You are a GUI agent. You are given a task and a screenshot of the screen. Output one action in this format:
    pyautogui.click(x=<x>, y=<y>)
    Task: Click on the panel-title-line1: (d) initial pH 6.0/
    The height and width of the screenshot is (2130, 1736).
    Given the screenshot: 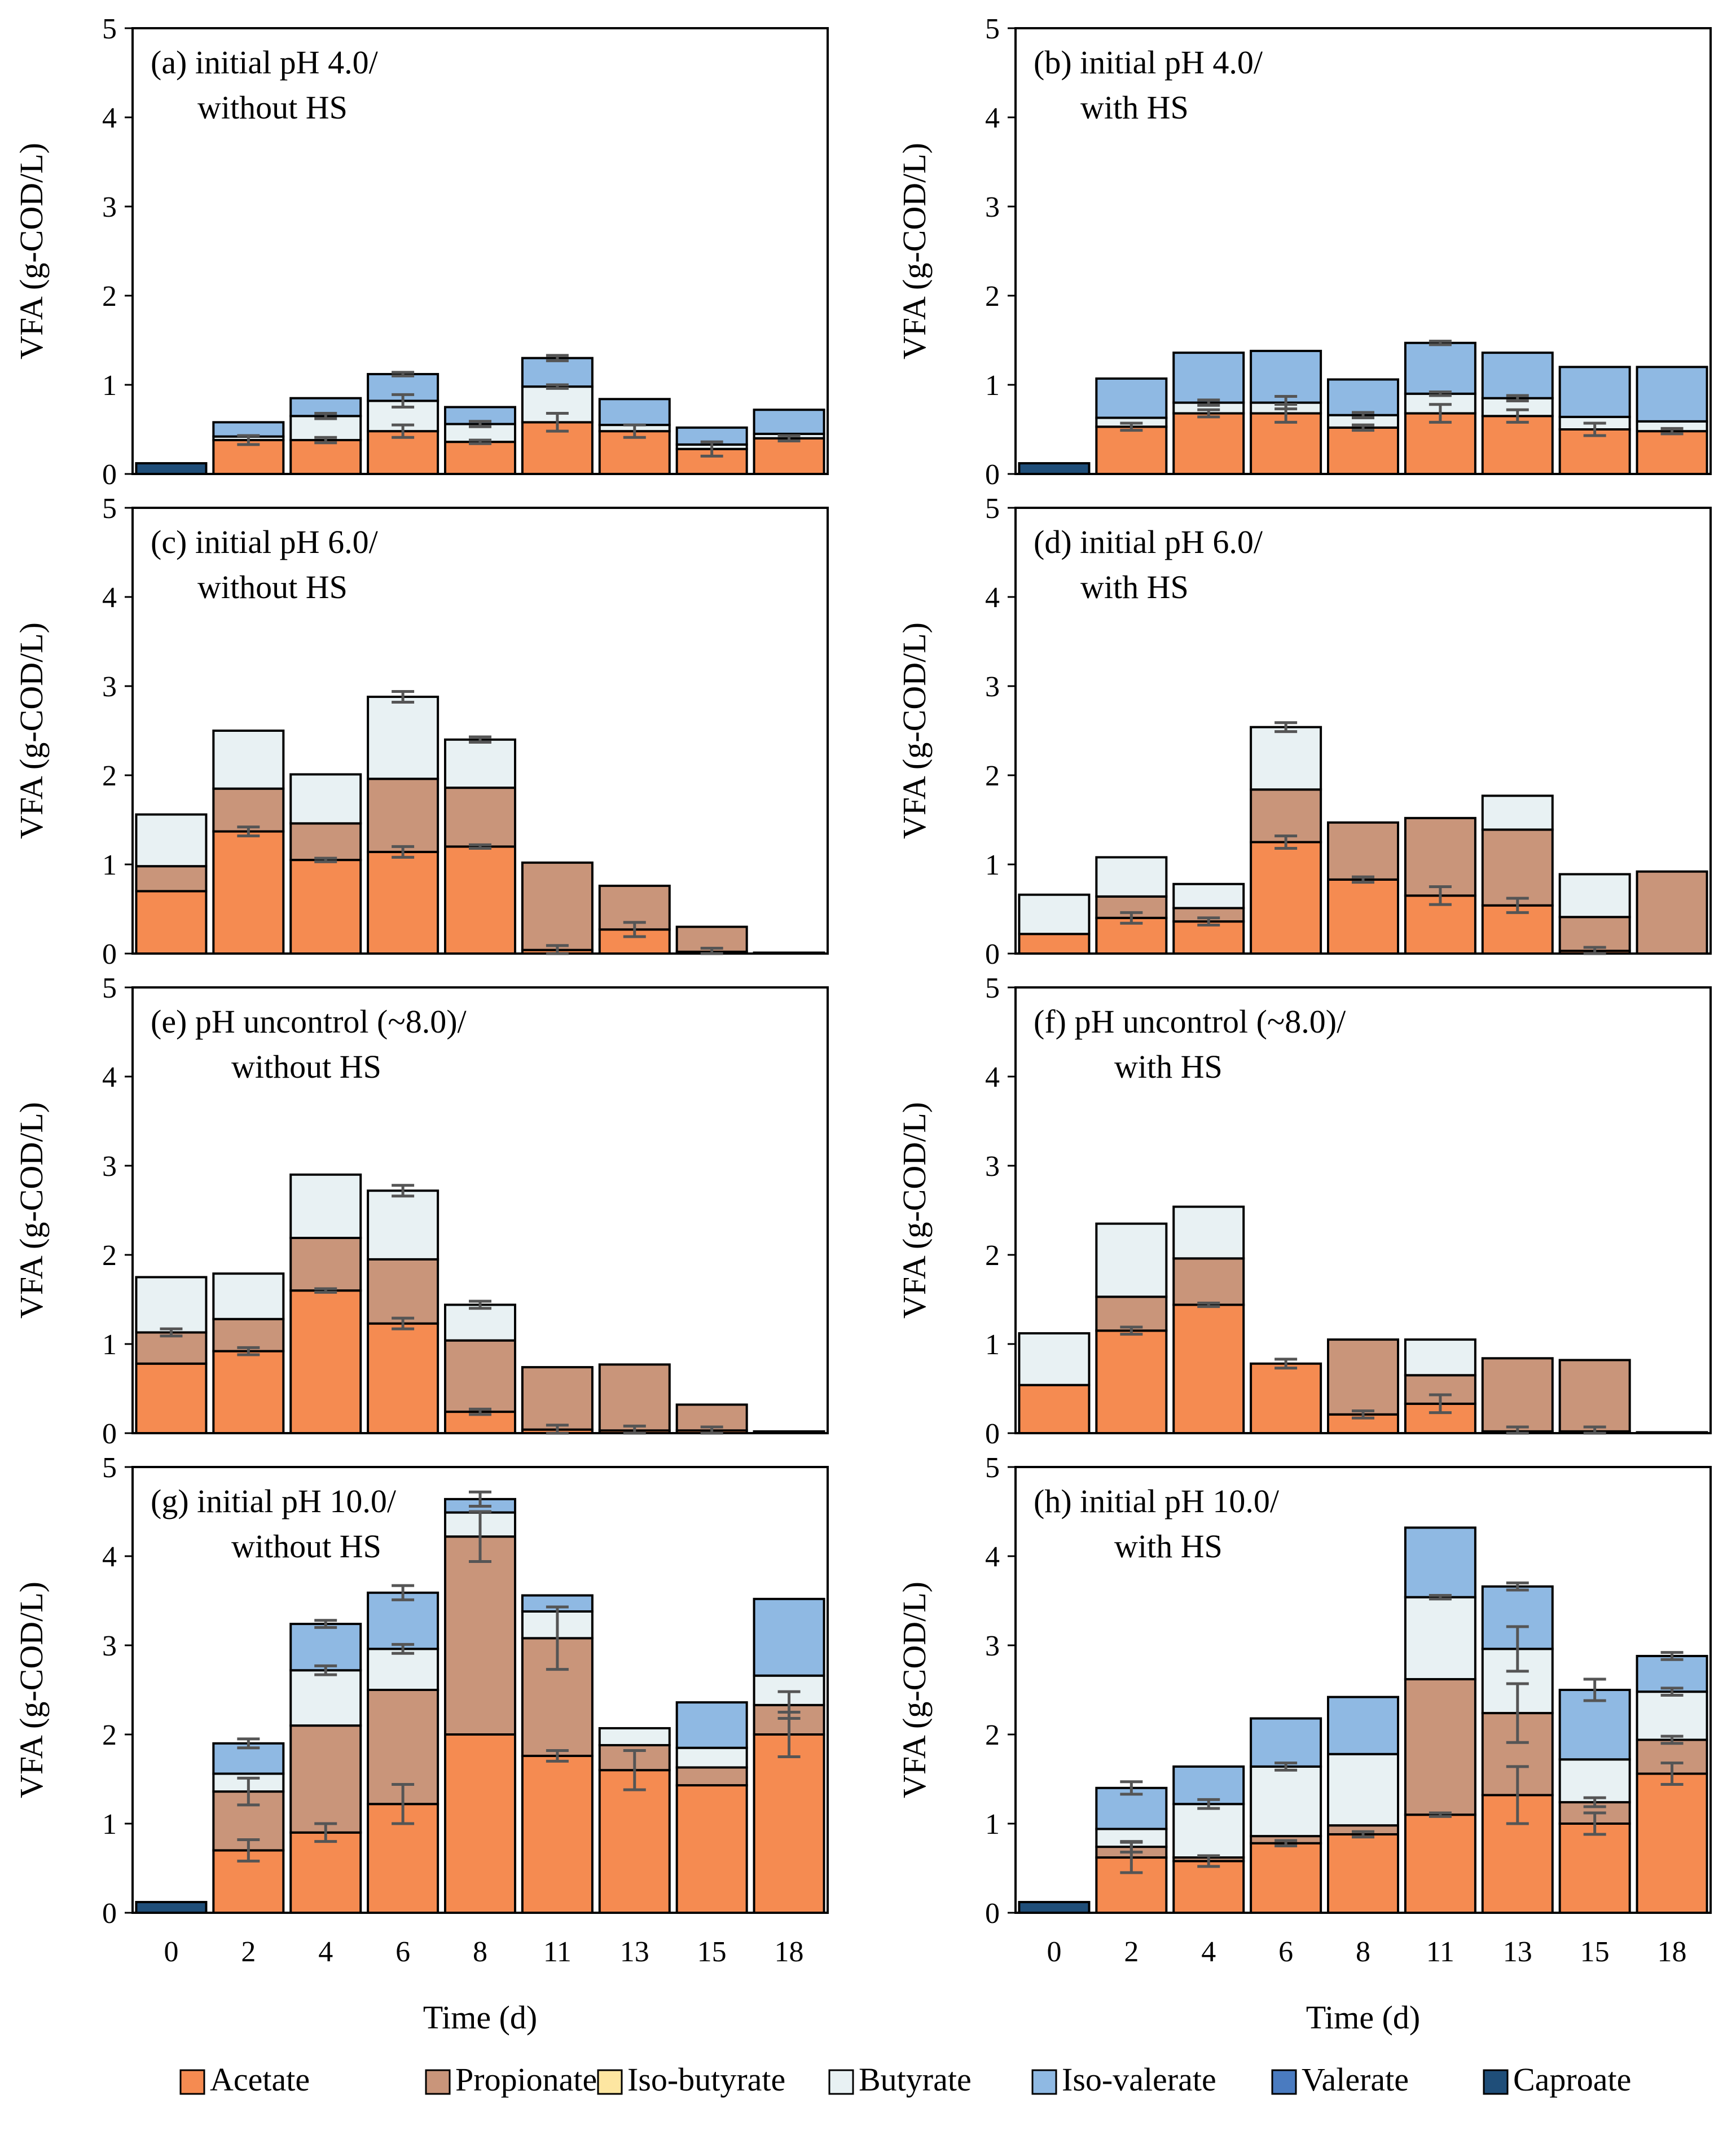 What is the action you would take?
    pyautogui.click(x=1148, y=542)
    